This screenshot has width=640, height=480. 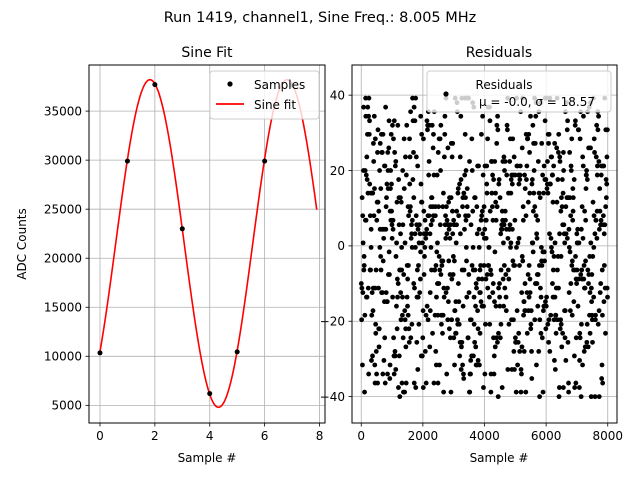 What do you see at coordinates (265, 436) in the screenshot?
I see `sine-fit-x-tick-label: 6` at bounding box center [265, 436].